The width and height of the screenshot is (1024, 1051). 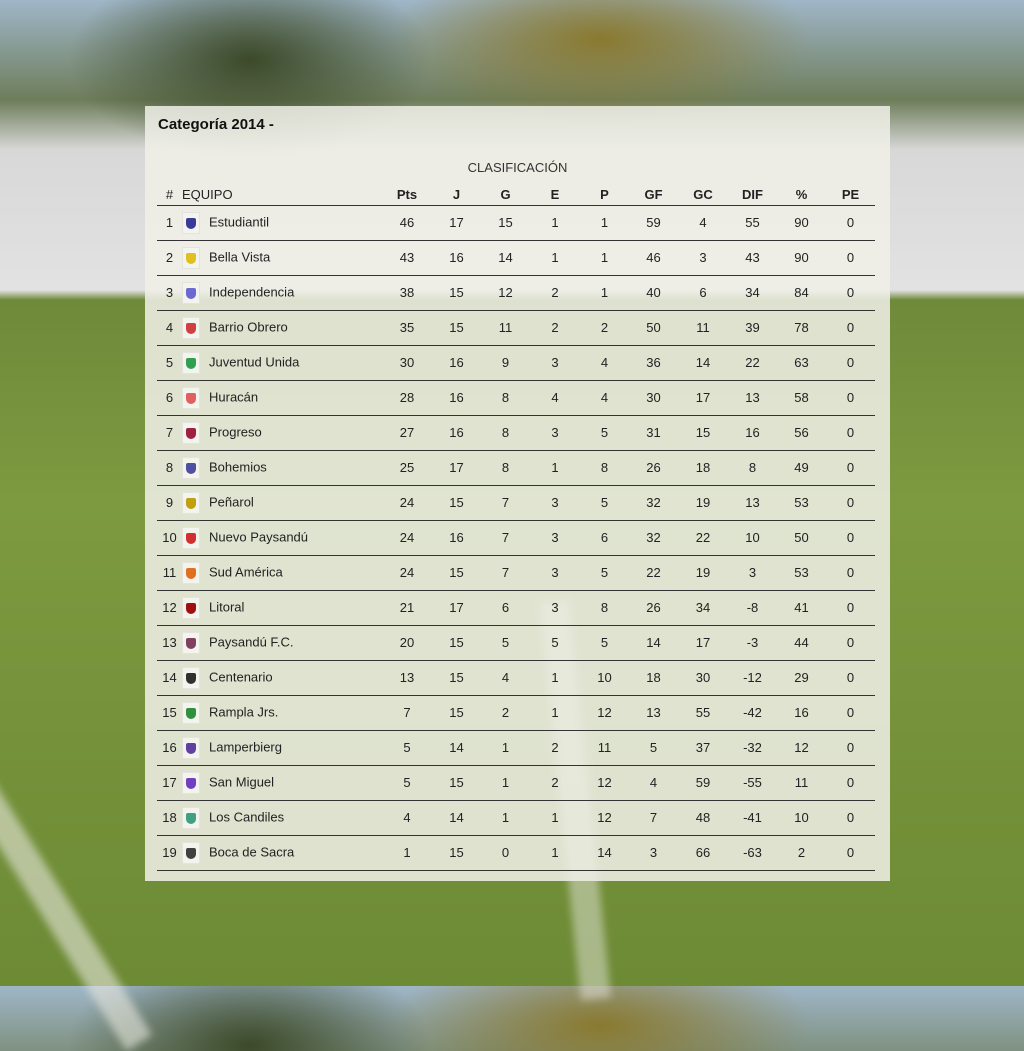 I want to click on stat-dif: 22, so click(x=752, y=363).